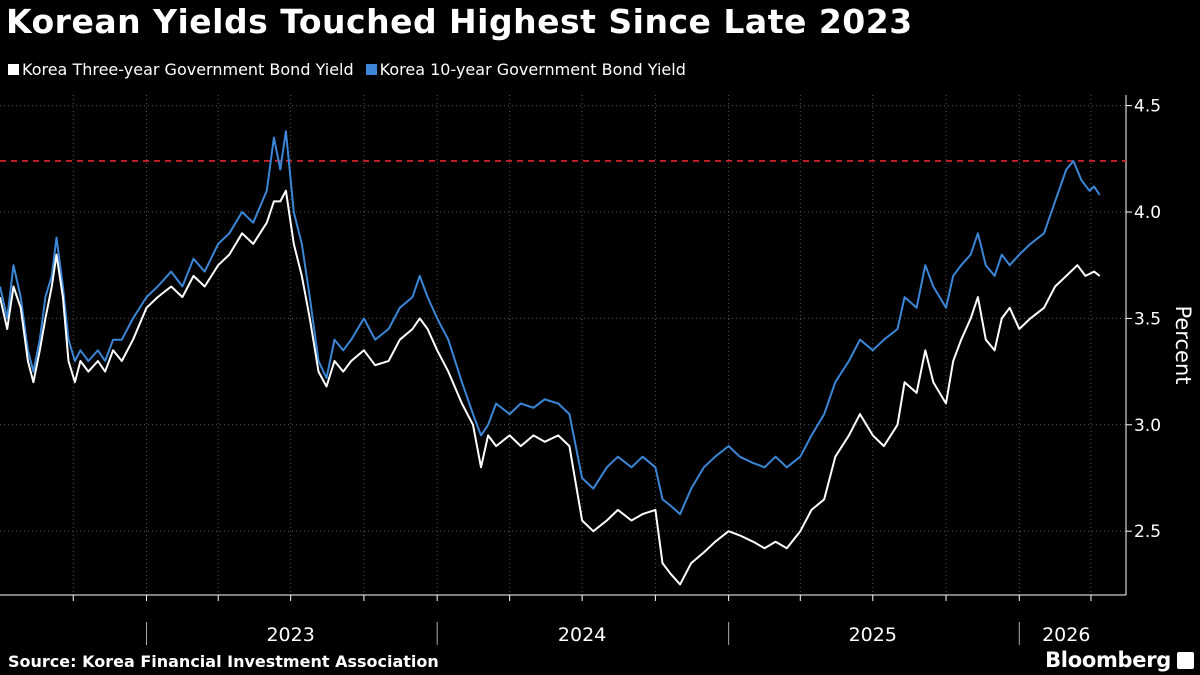 Image resolution: width=1200 pixels, height=675 pixels. What do you see at coordinates (1147, 107) in the screenshot?
I see `y-tick-label: 4.5` at bounding box center [1147, 107].